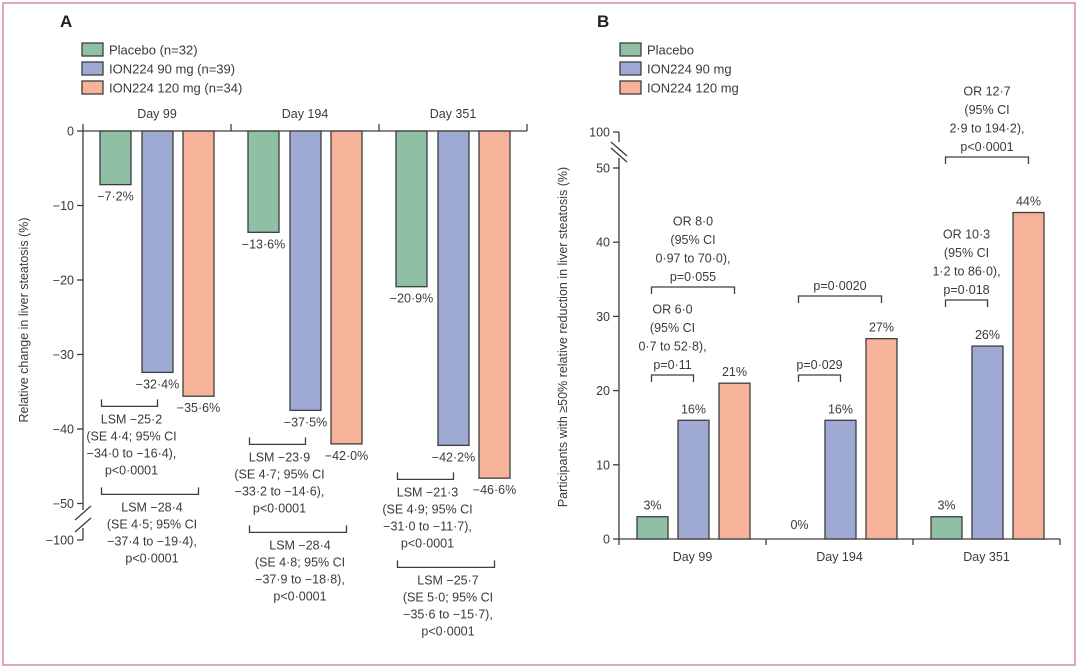 The width and height of the screenshot is (1080, 670). Describe the element at coordinates (263, 244) in the screenshot. I see `bar-value-label: −13·6%` at that location.